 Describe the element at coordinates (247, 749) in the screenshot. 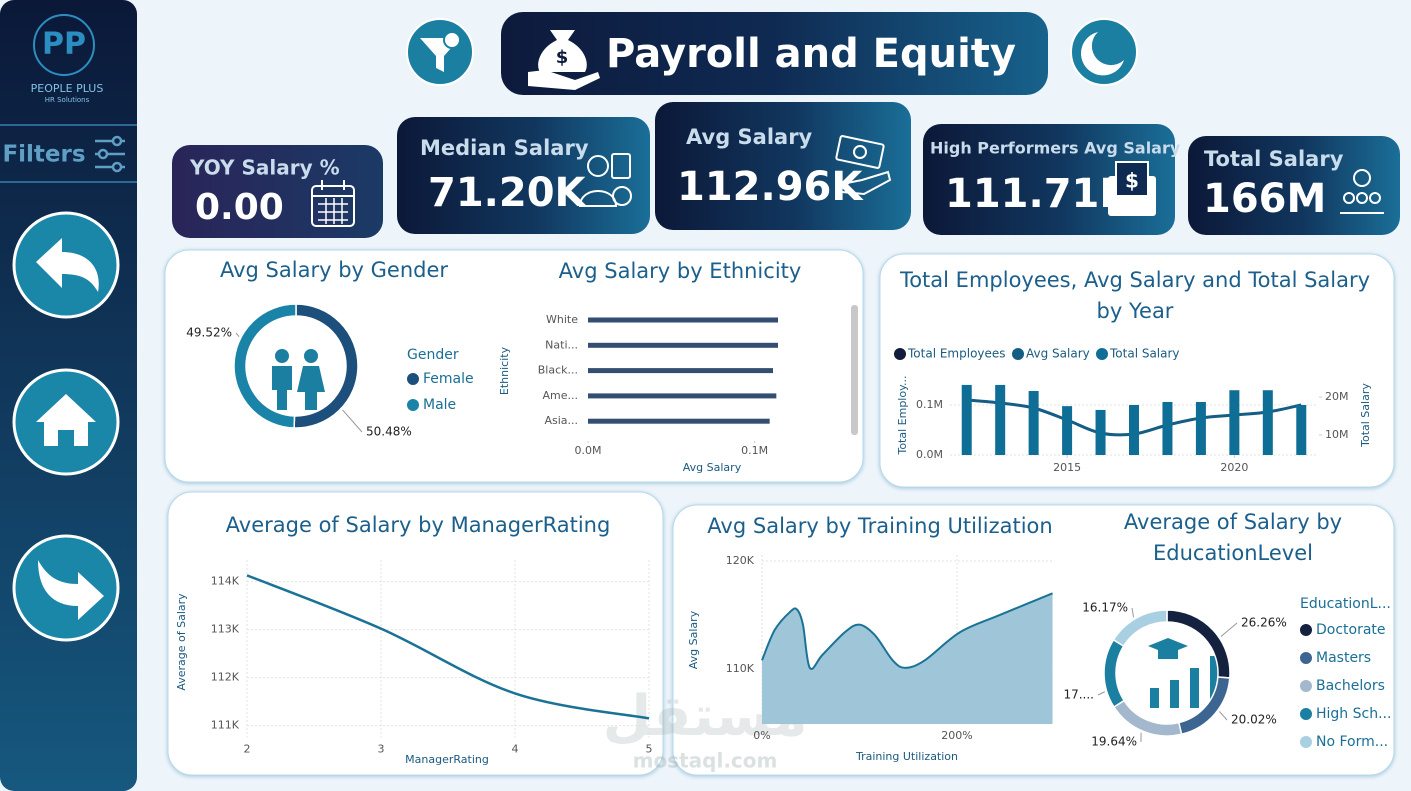

I see `x-tick-label: 2` at that location.